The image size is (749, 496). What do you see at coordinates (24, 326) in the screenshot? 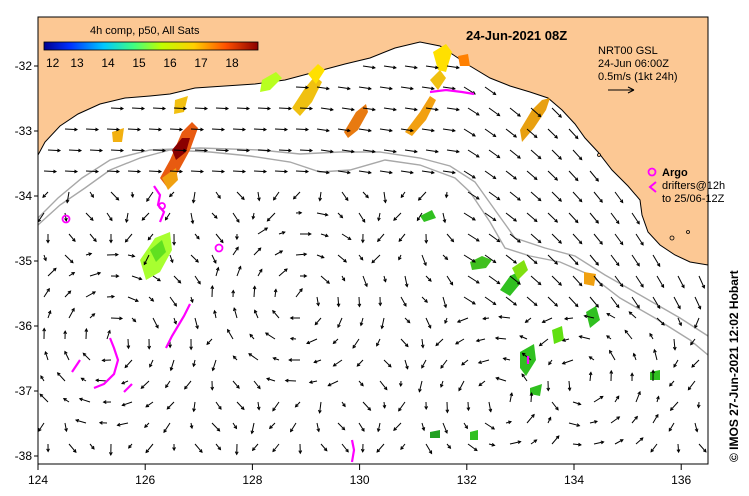
I see `y-tick-label: -36` at bounding box center [24, 326].